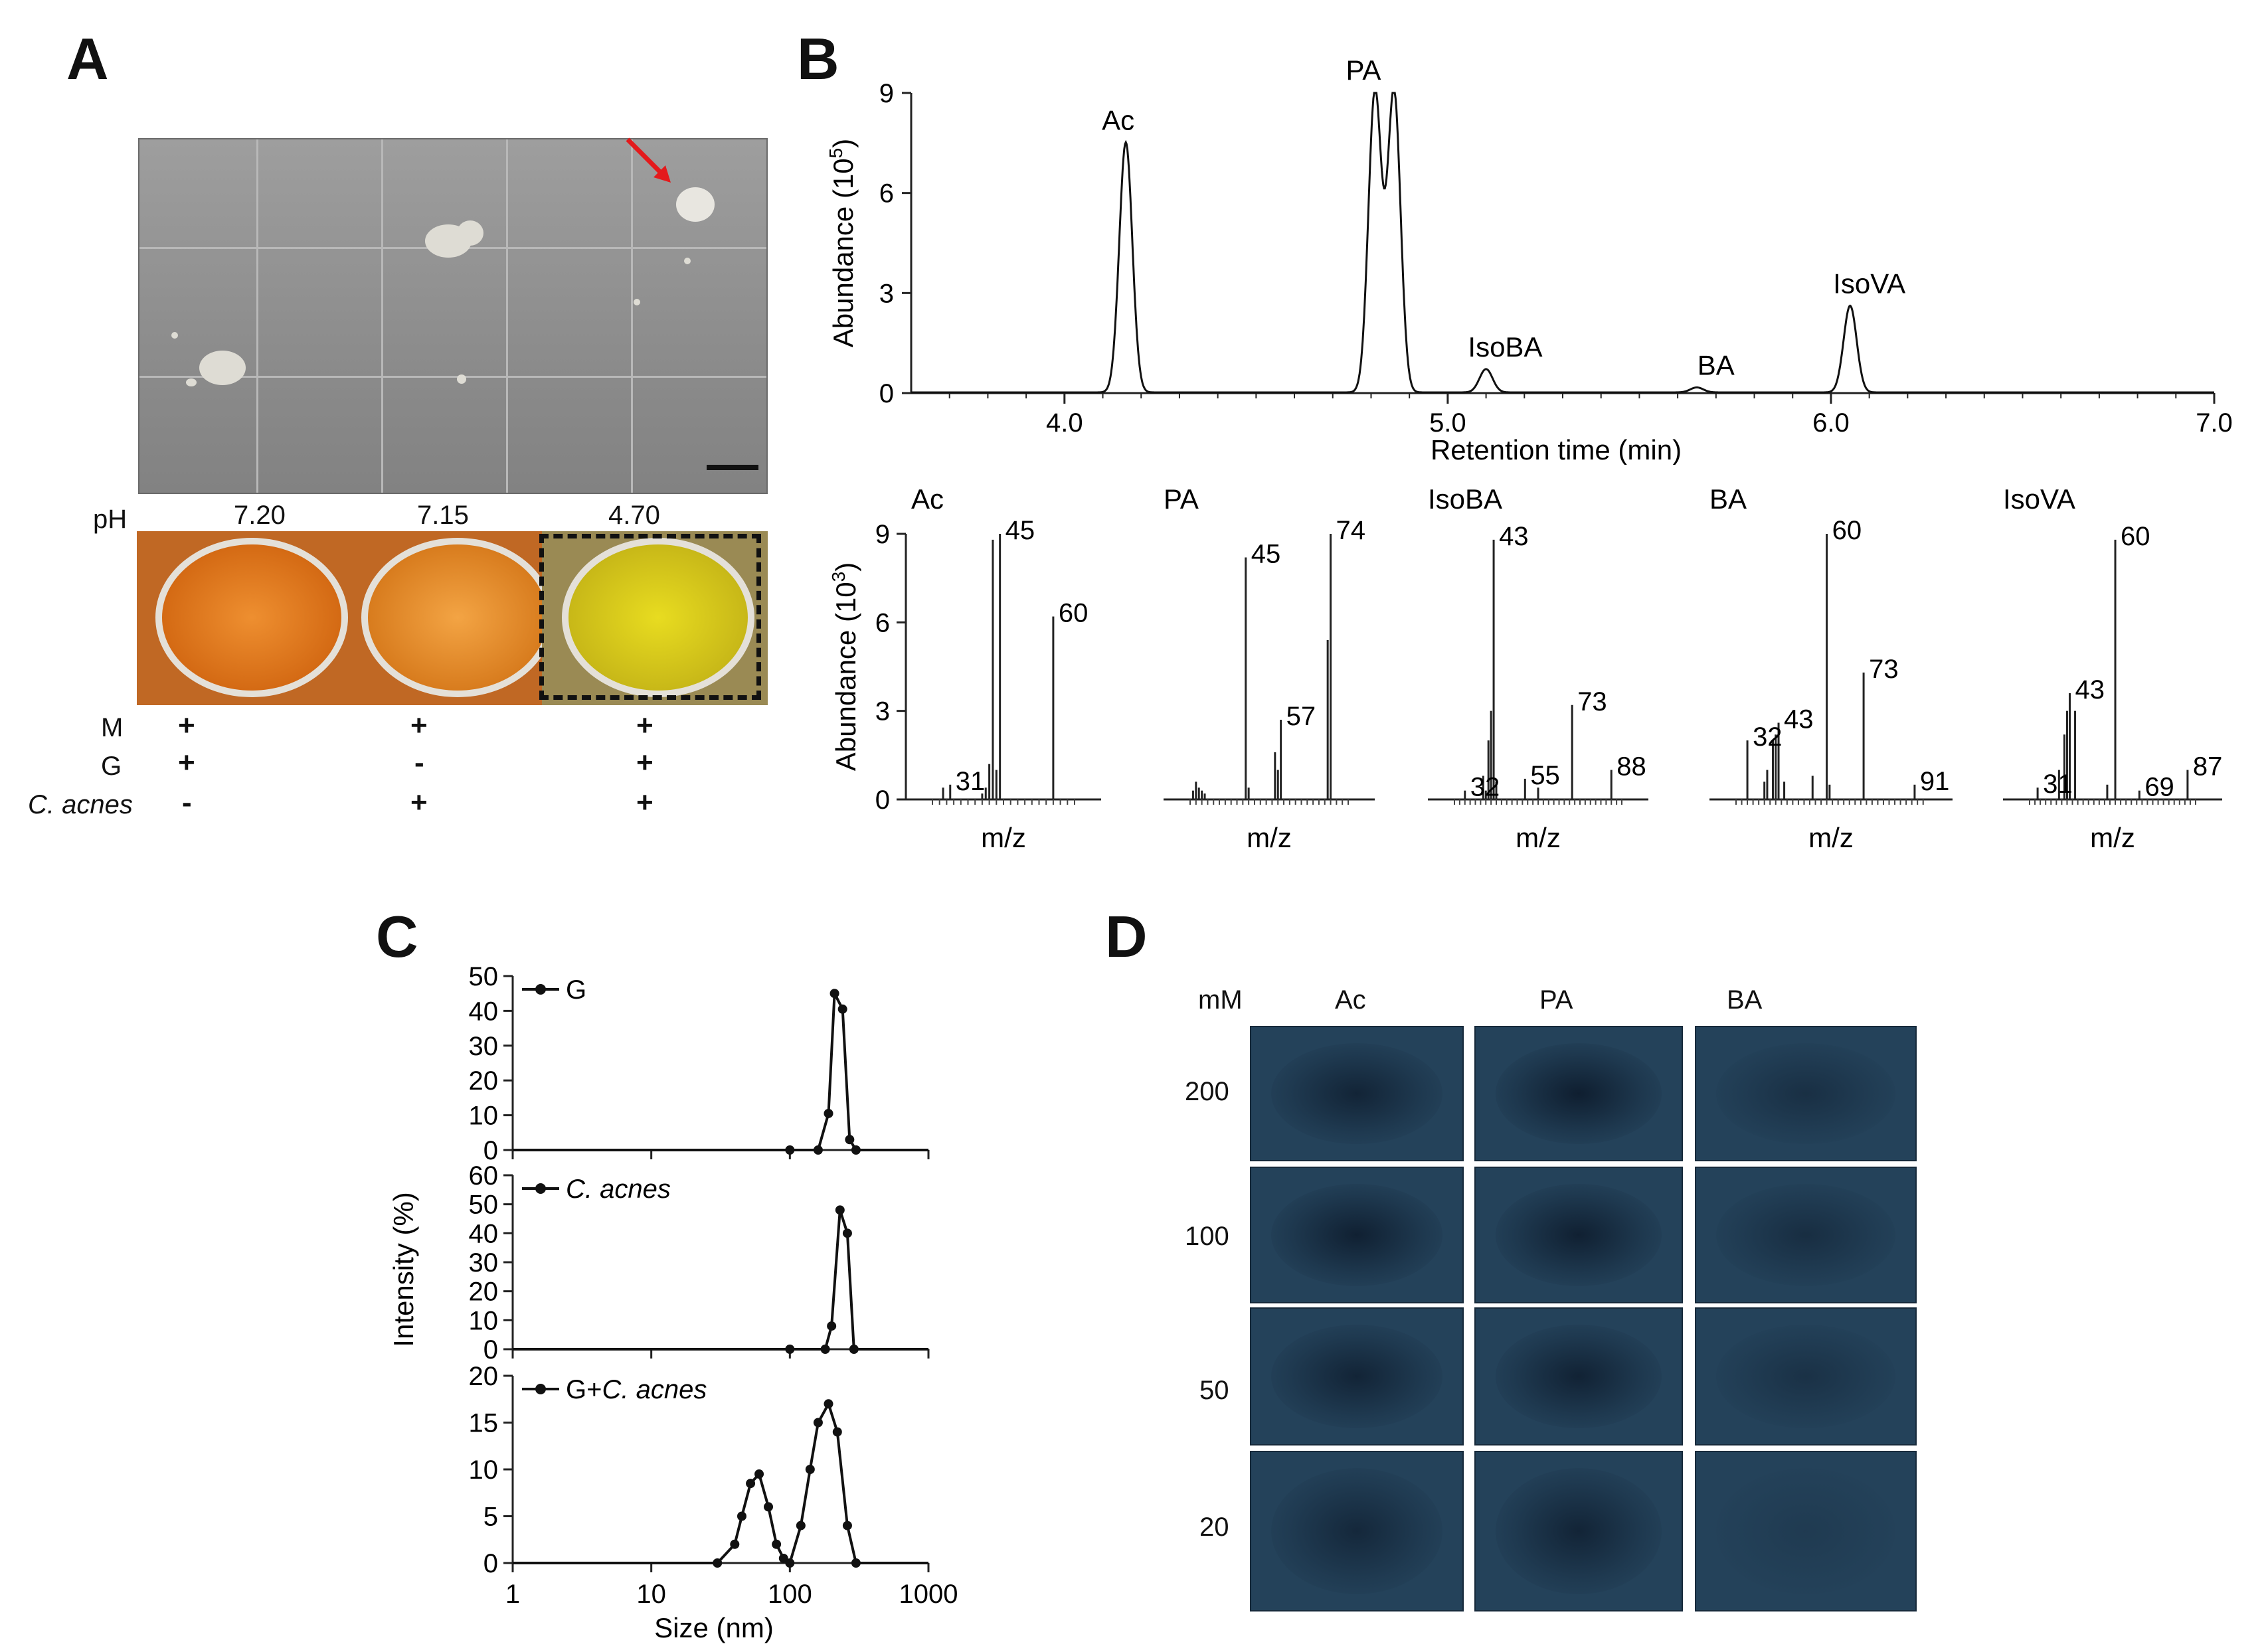 This screenshot has width=2268, height=1650. What do you see at coordinates (1266, 554) in the screenshot?
I see `spectrum-peak-label: 45` at bounding box center [1266, 554].